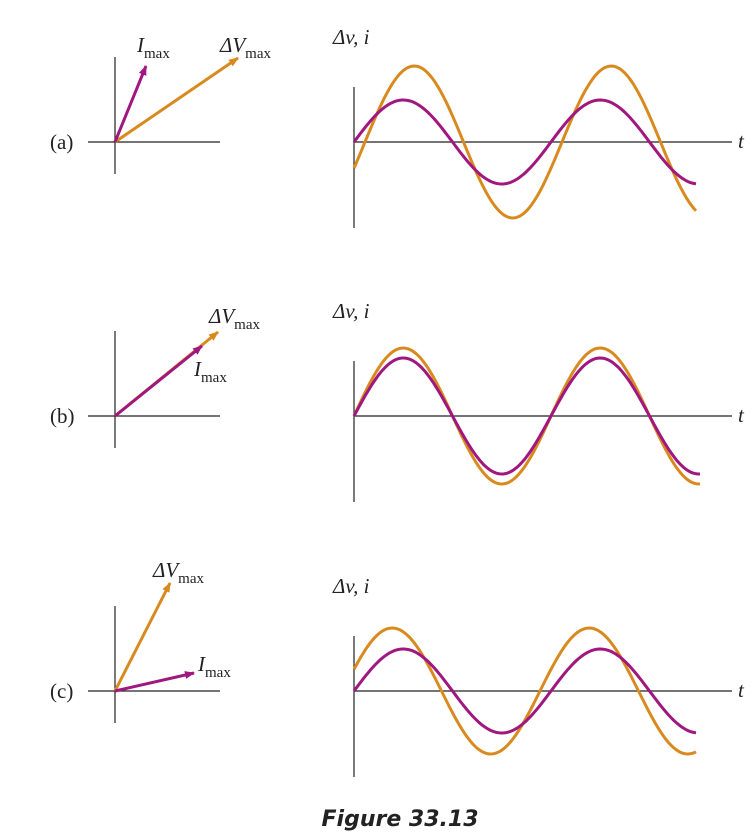 The height and width of the screenshot is (833, 755). I want to click on panel-label: (a), so click(61, 142).